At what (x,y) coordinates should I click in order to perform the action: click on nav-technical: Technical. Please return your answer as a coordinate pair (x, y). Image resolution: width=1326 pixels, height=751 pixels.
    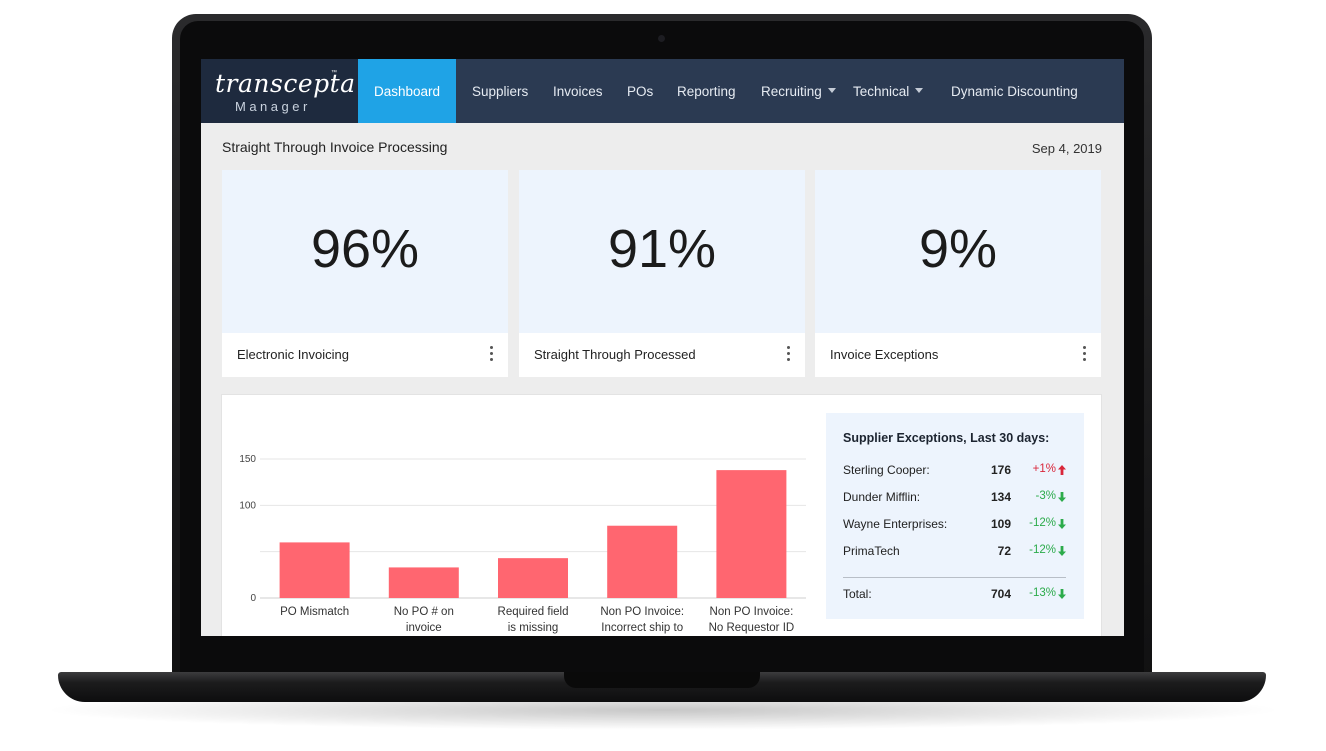
    Looking at the image, I should click on (888, 91).